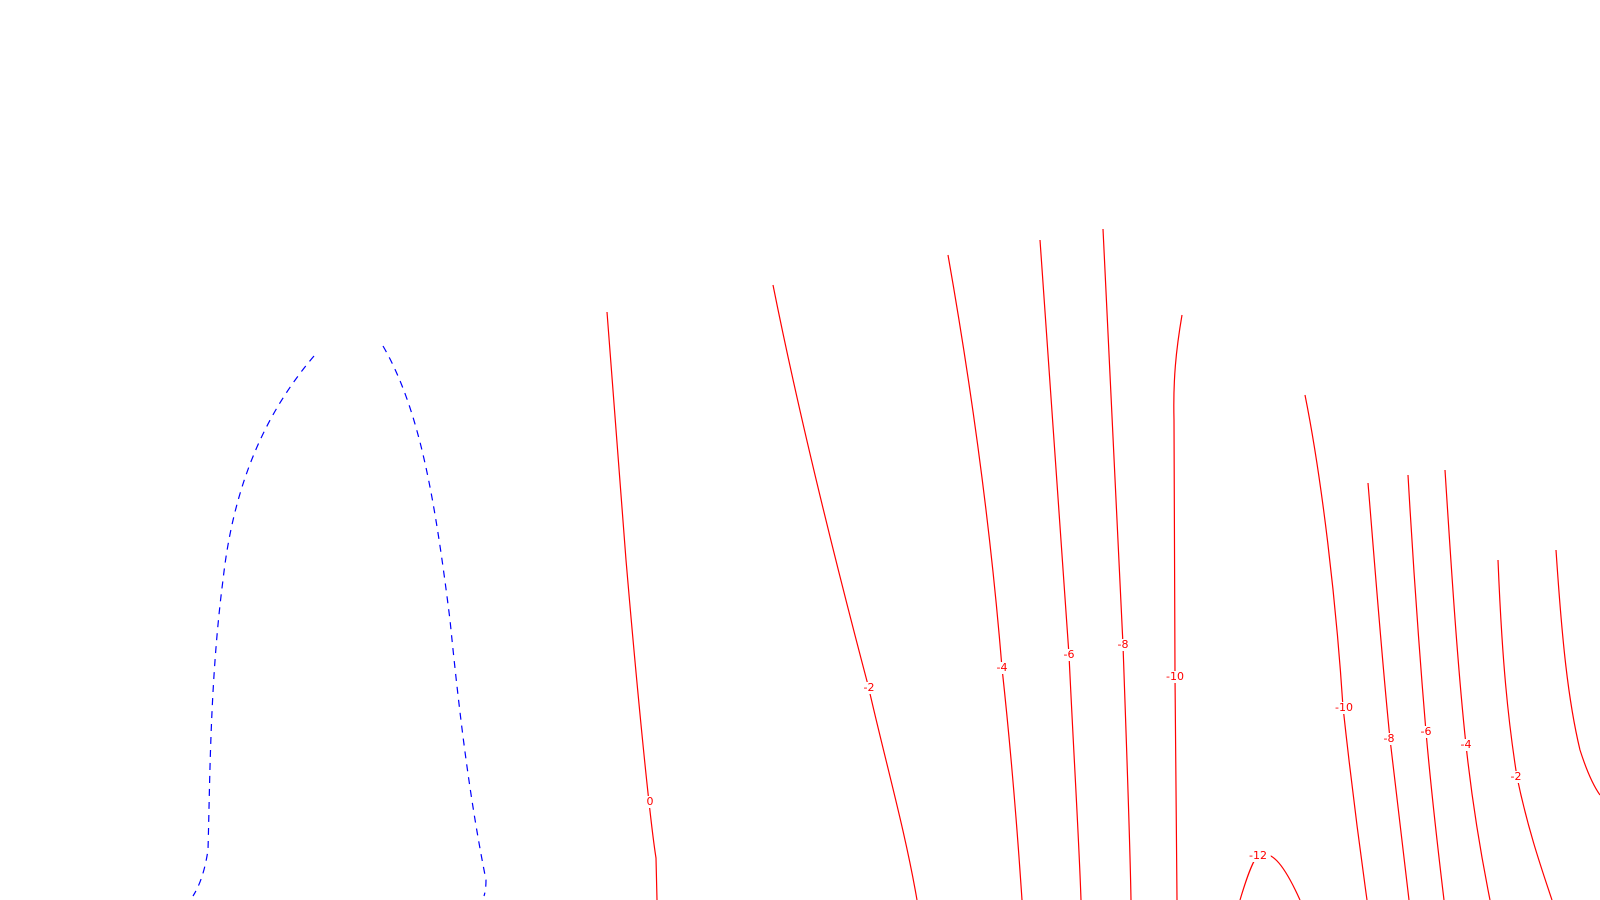 Image resolution: width=1600 pixels, height=900 pixels. Describe the element at coordinates (253, 626) in the screenshot. I see `contour-line-neg-left` at that location.